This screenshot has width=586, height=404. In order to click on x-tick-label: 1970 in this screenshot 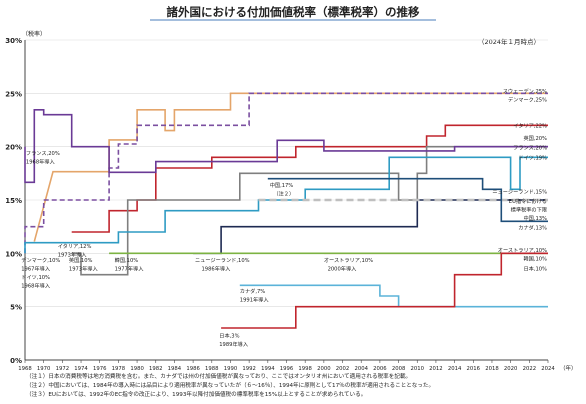, I will do `click(44, 369)`.